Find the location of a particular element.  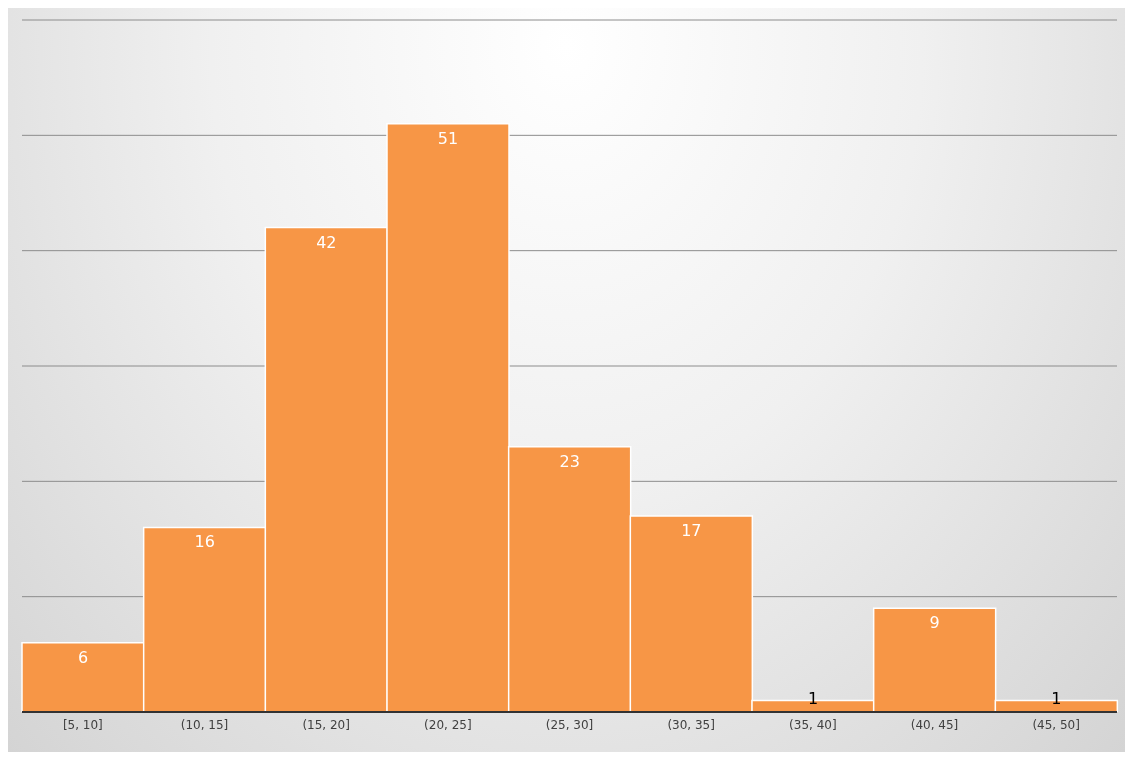

data-label: 17 is located at coordinates (691, 530).